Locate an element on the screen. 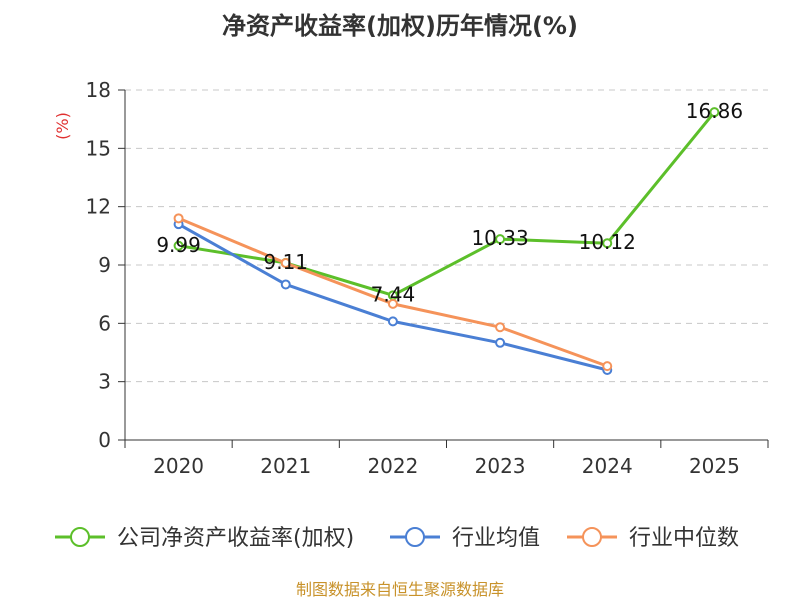 This screenshot has height=600, width=800. x-tick-label-2020: 2020 is located at coordinates (178, 466).